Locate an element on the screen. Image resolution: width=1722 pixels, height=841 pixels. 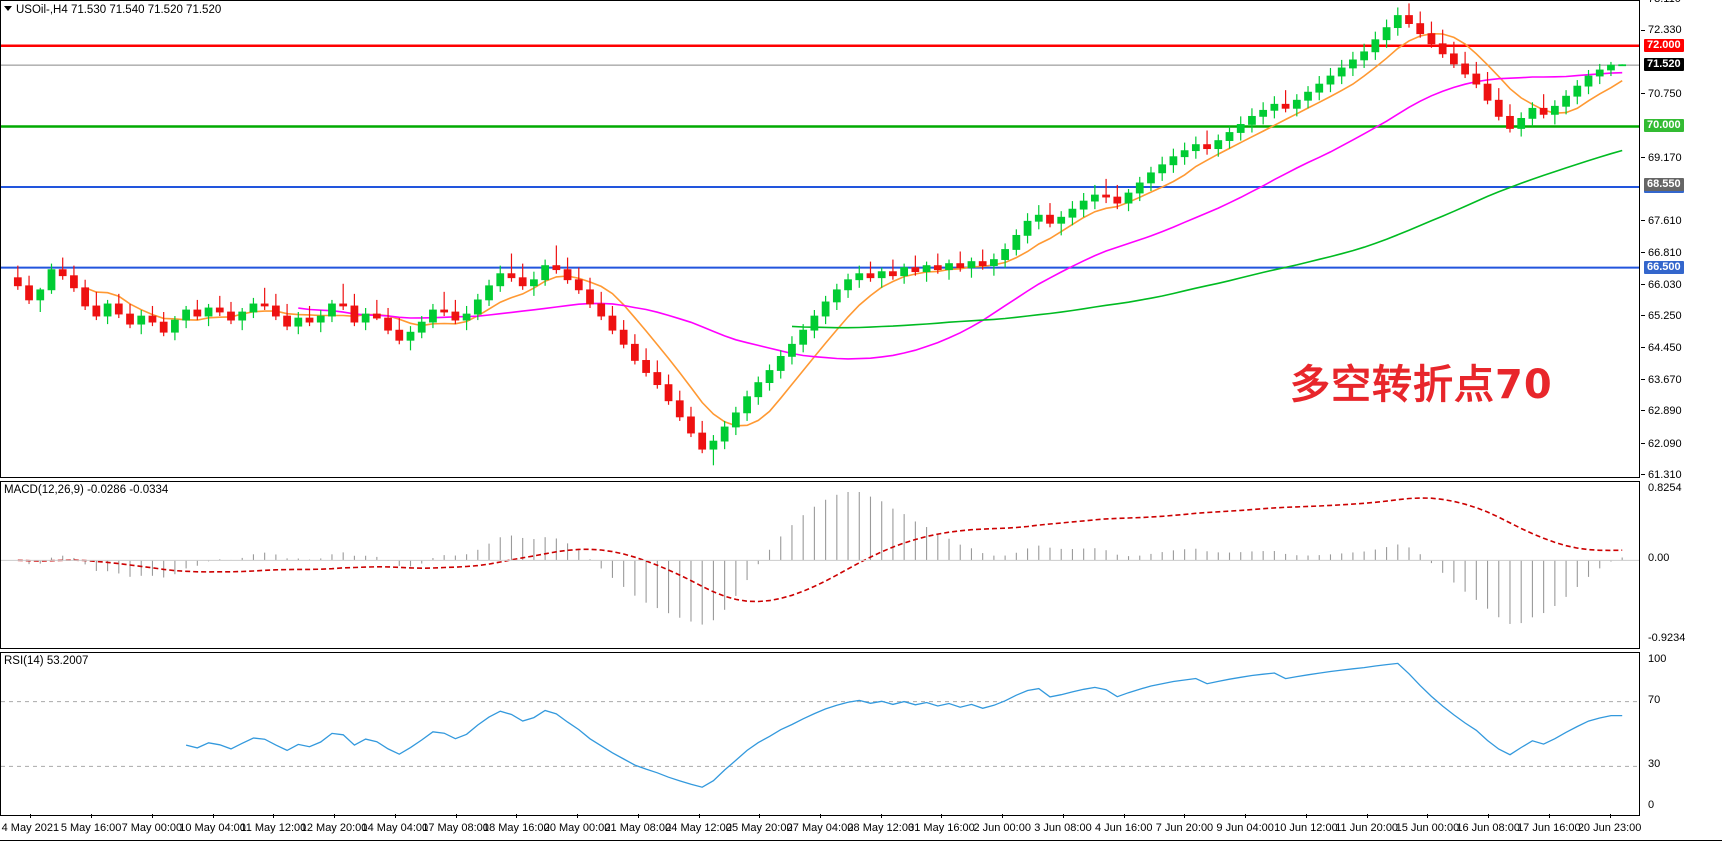
rsi-axis-tick: 0 is located at coordinates (1651, 805).